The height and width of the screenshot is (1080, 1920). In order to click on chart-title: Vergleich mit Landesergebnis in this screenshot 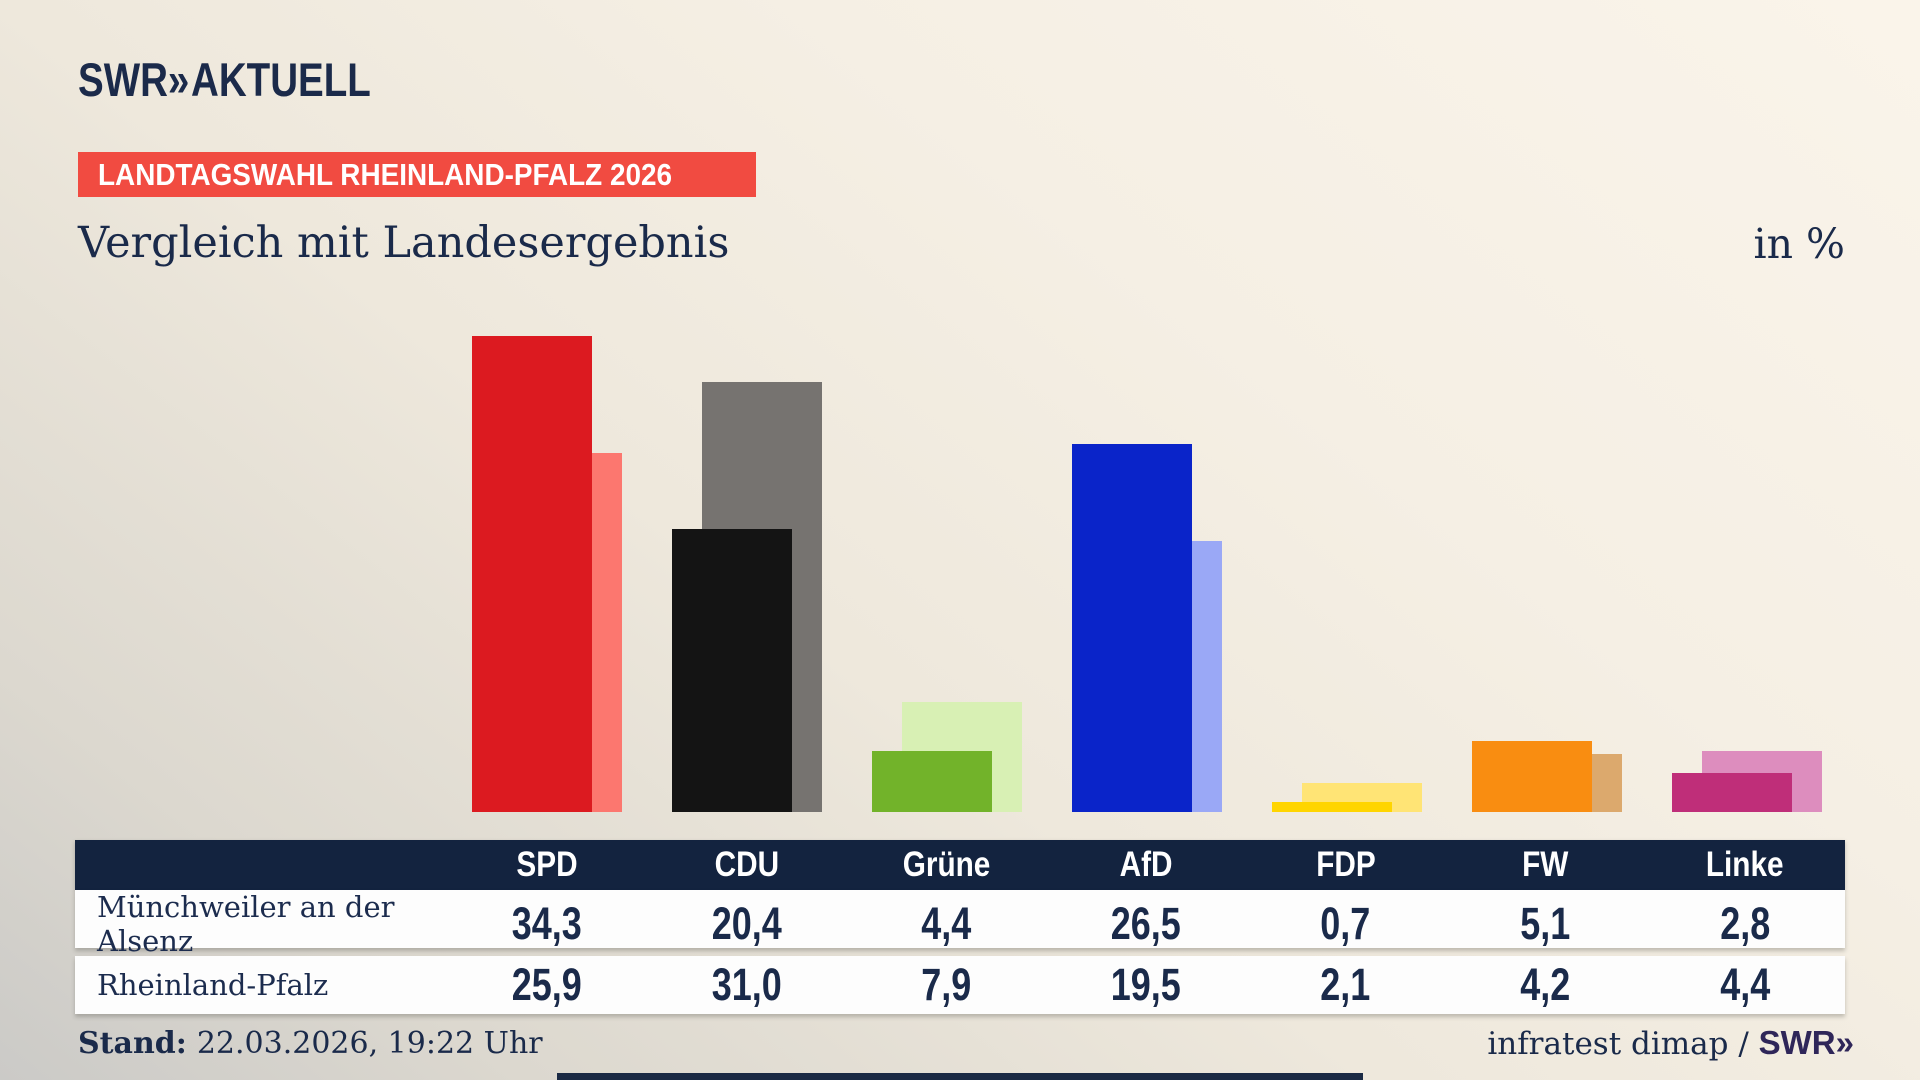, I will do `click(404, 243)`.